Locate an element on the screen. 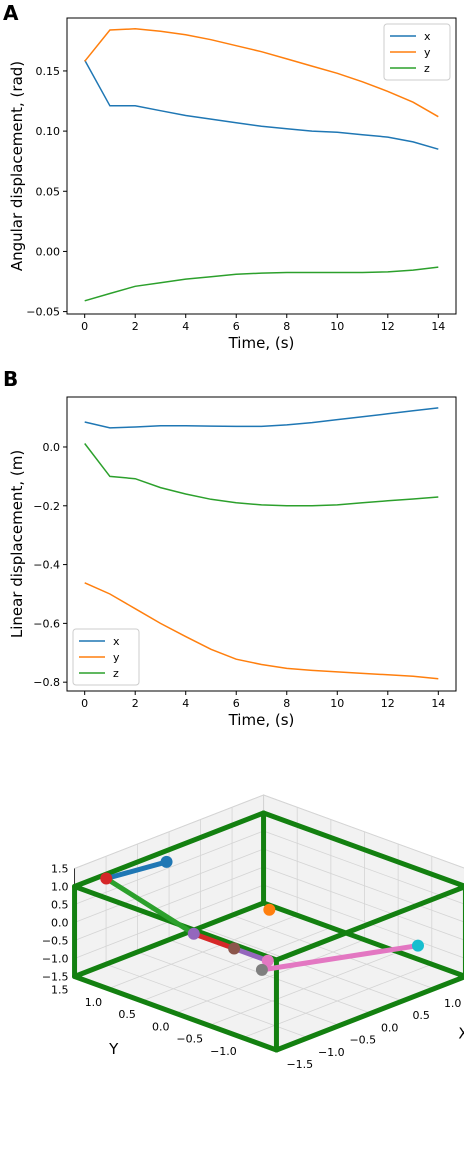 This screenshot has height=1158, width=464. y-tick-label: 0.10 is located at coordinates (48, 131).